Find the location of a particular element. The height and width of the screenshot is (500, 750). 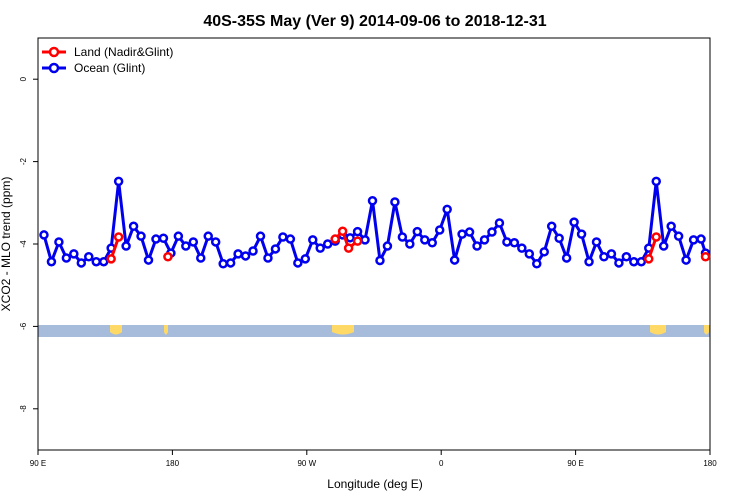

y-tick-label: -6 is located at coordinates (23, 326).